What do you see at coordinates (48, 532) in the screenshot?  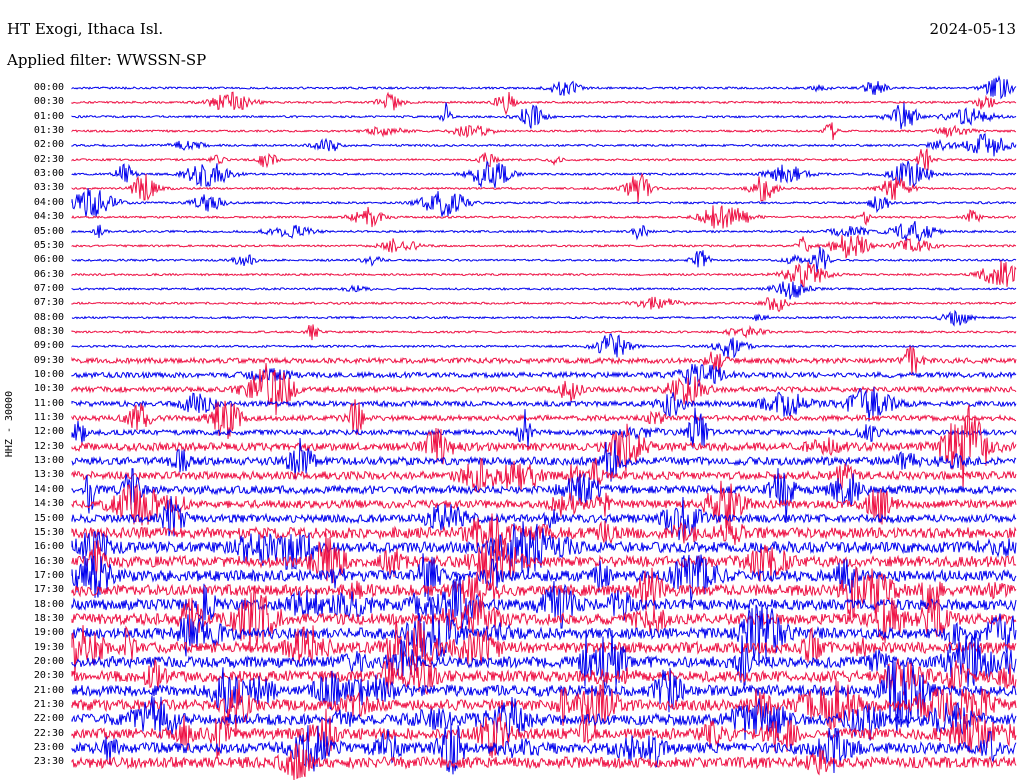 I see `time-label-1530: 15:30` at bounding box center [48, 532].